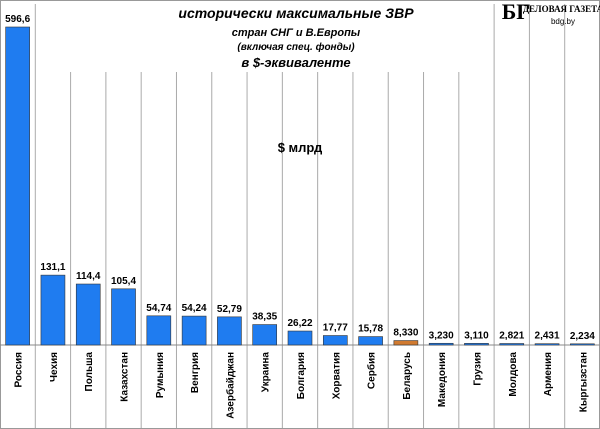  I want to click on value-label: 26,22, so click(299, 323).